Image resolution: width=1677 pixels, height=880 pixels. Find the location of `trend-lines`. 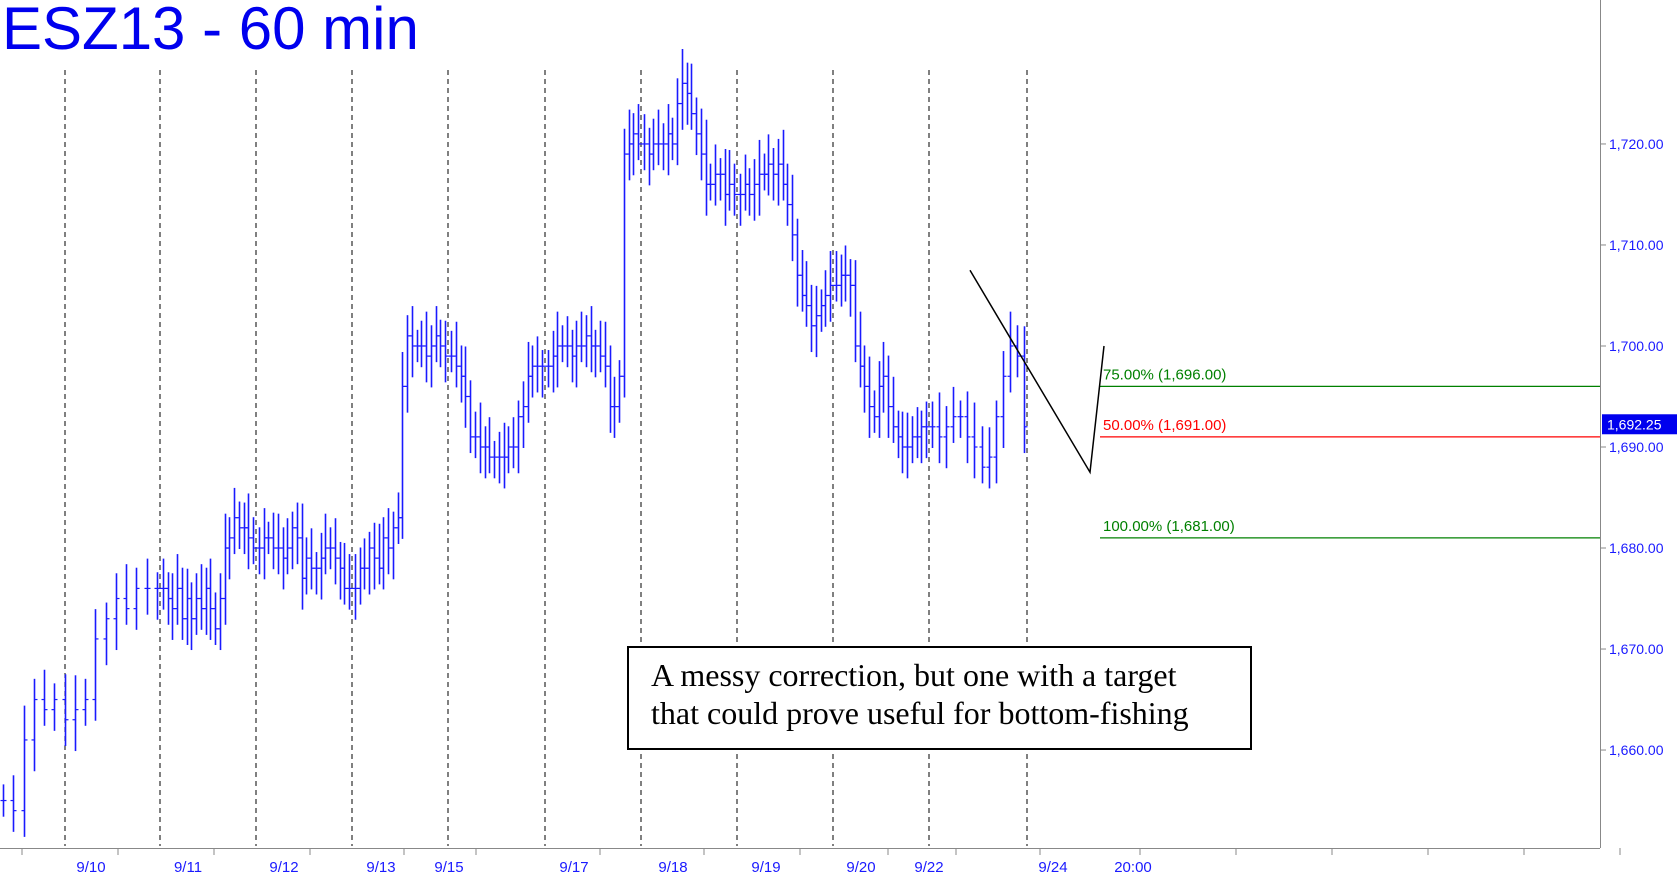

trend-lines is located at coordinates (1037, 372).